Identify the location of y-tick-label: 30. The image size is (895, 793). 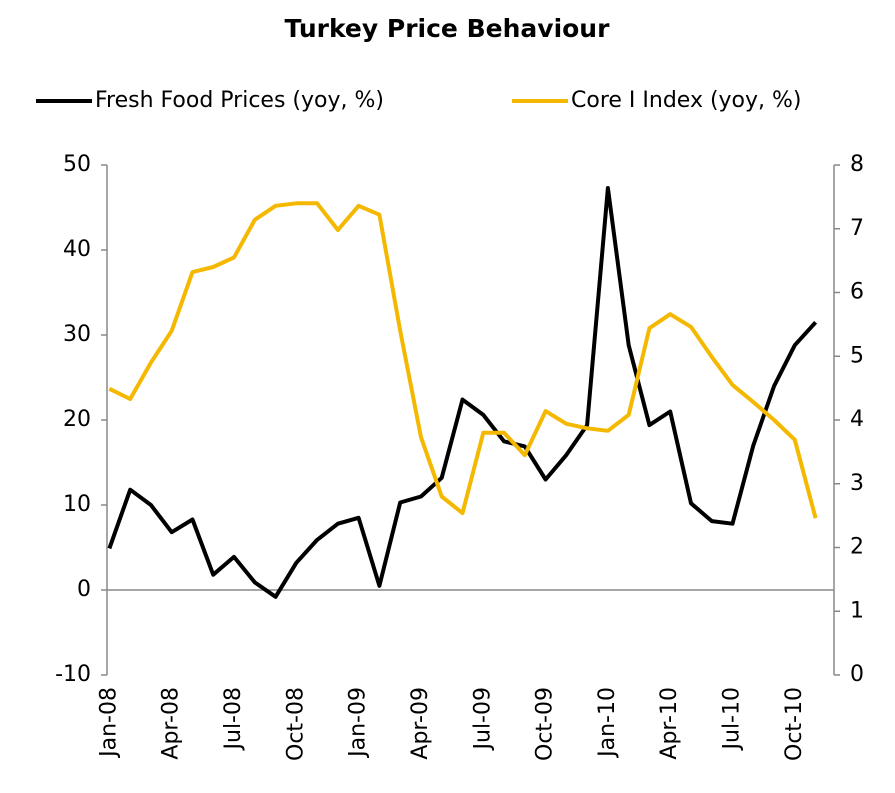
(77, 334).